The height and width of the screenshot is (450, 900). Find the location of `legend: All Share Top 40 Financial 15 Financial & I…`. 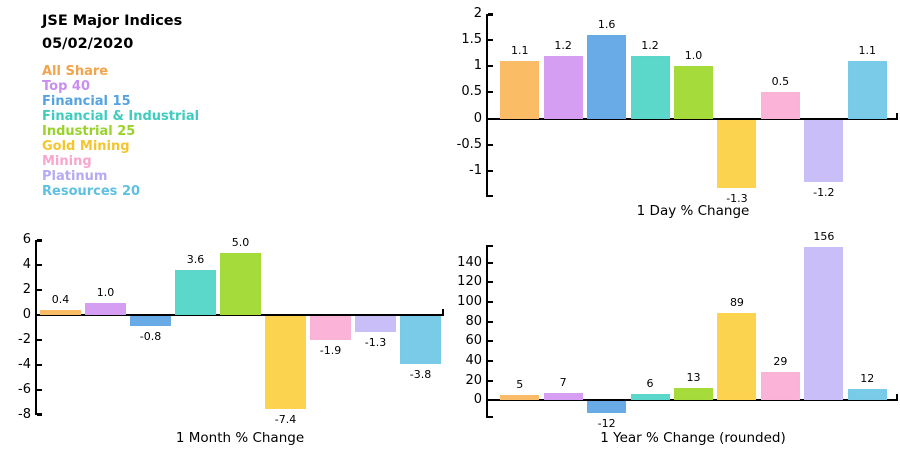

legend: All Share Top 40 Financial 15 Financial & I… is located at coordinates (120, 131).